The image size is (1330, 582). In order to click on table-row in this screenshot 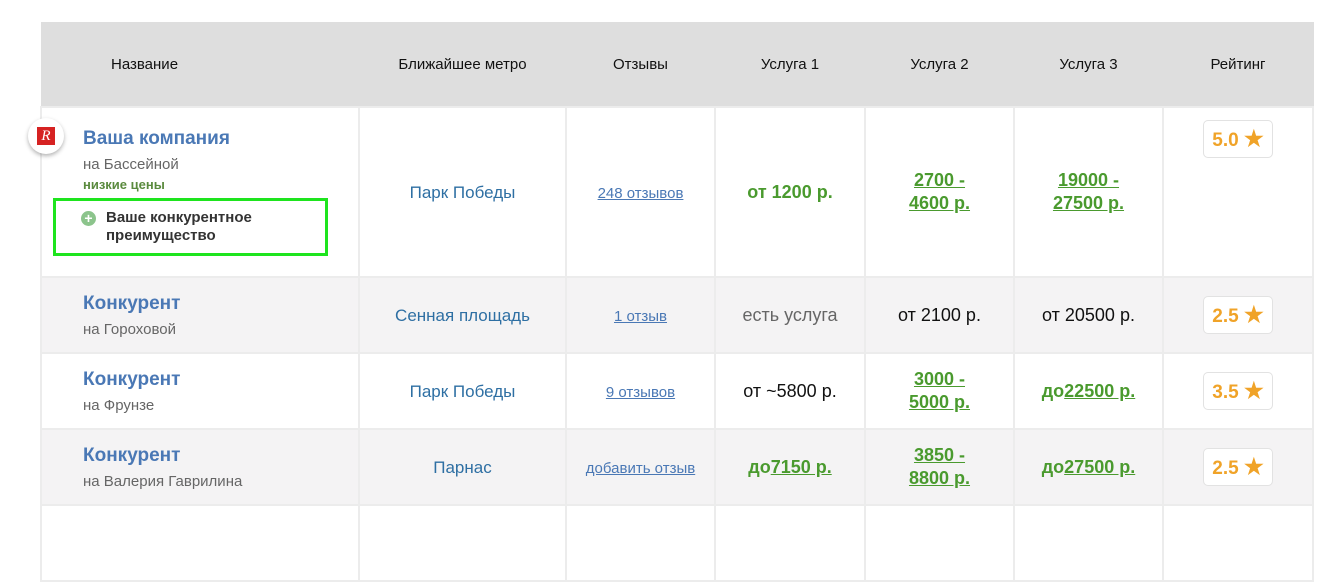, I will do `click(677, 543)`.